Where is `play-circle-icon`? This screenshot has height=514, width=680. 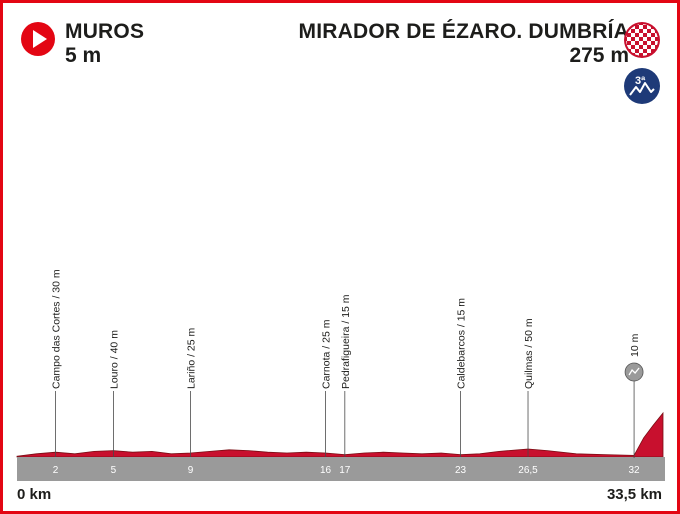
play-circle-icon is located at coordinates (38, 39).